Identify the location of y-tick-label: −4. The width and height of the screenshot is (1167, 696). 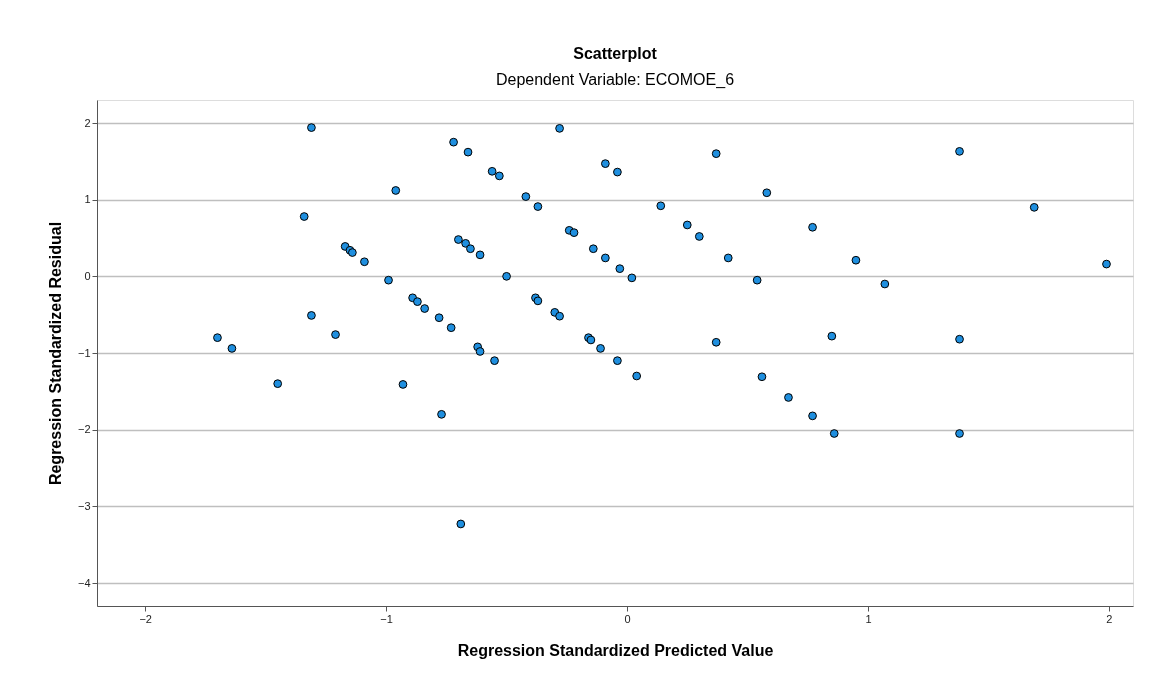
(84, 582).